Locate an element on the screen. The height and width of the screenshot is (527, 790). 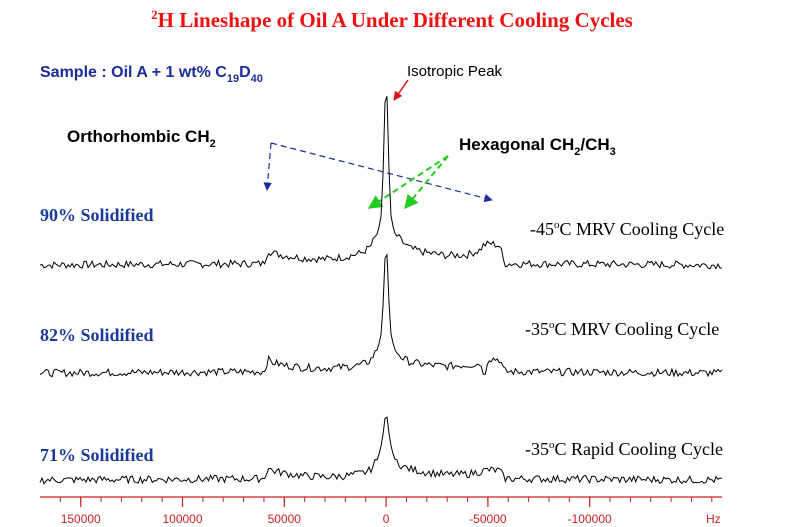
hexagonal-label: Hexagonal CH2/CH3 is located at coordinates (537, 146).